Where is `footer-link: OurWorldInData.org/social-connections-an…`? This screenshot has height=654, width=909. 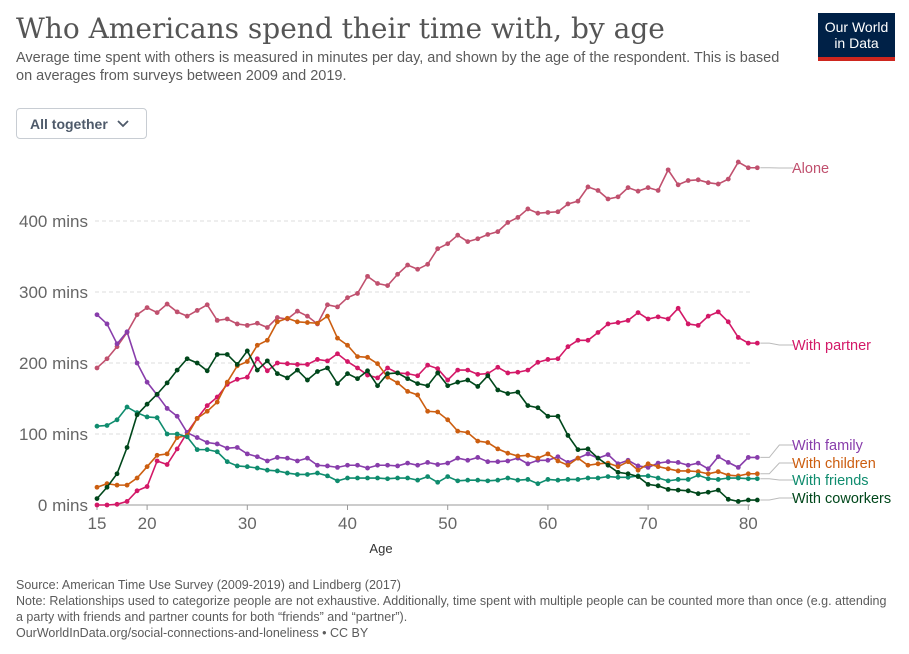
footer-link: OurWorldInData.org/social-connections-an… is located at coordinates (192, 633).